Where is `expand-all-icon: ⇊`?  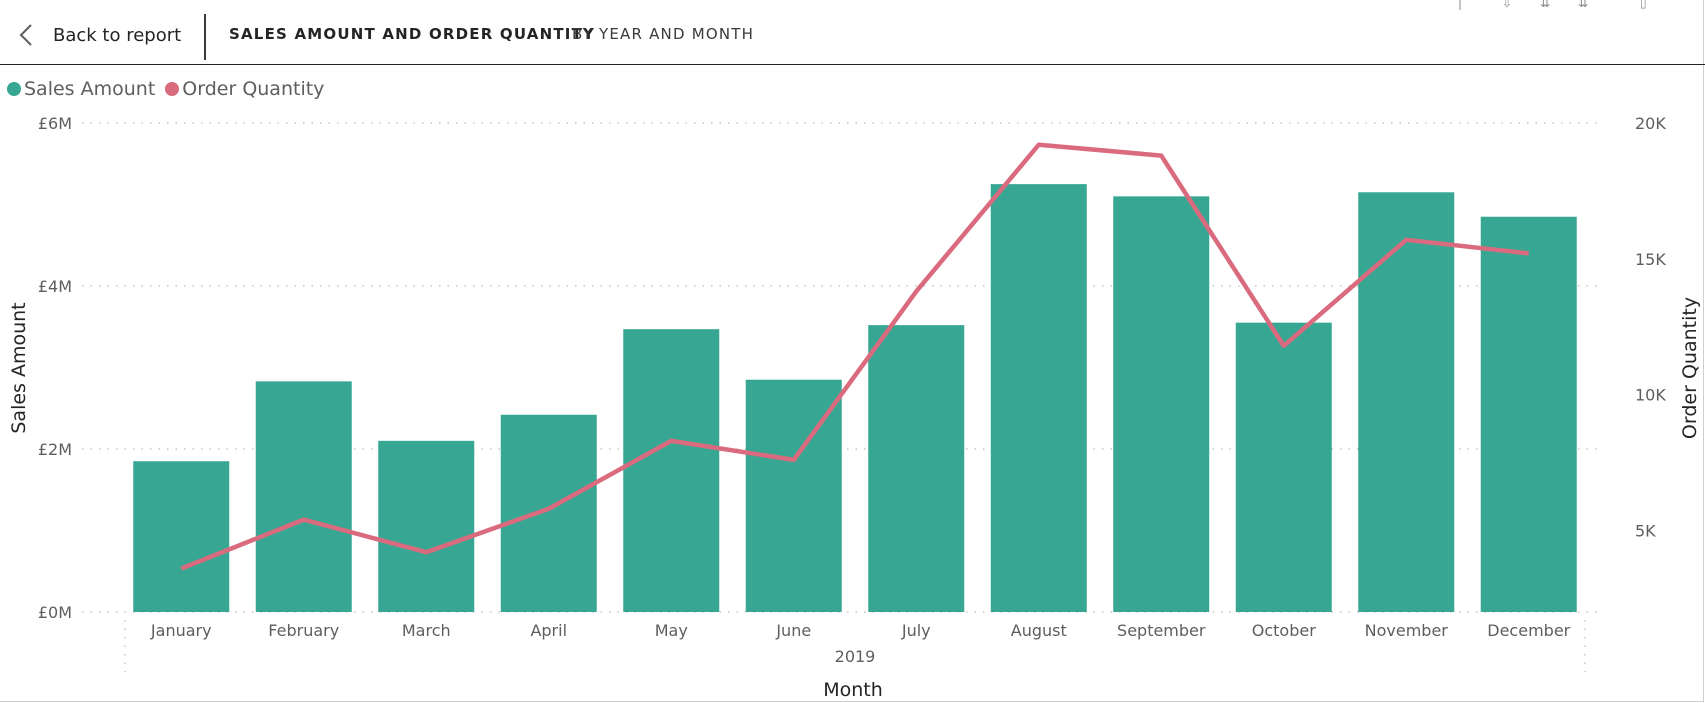 expand-all-icon: ⇊ is located at coordinates (1545, 5).